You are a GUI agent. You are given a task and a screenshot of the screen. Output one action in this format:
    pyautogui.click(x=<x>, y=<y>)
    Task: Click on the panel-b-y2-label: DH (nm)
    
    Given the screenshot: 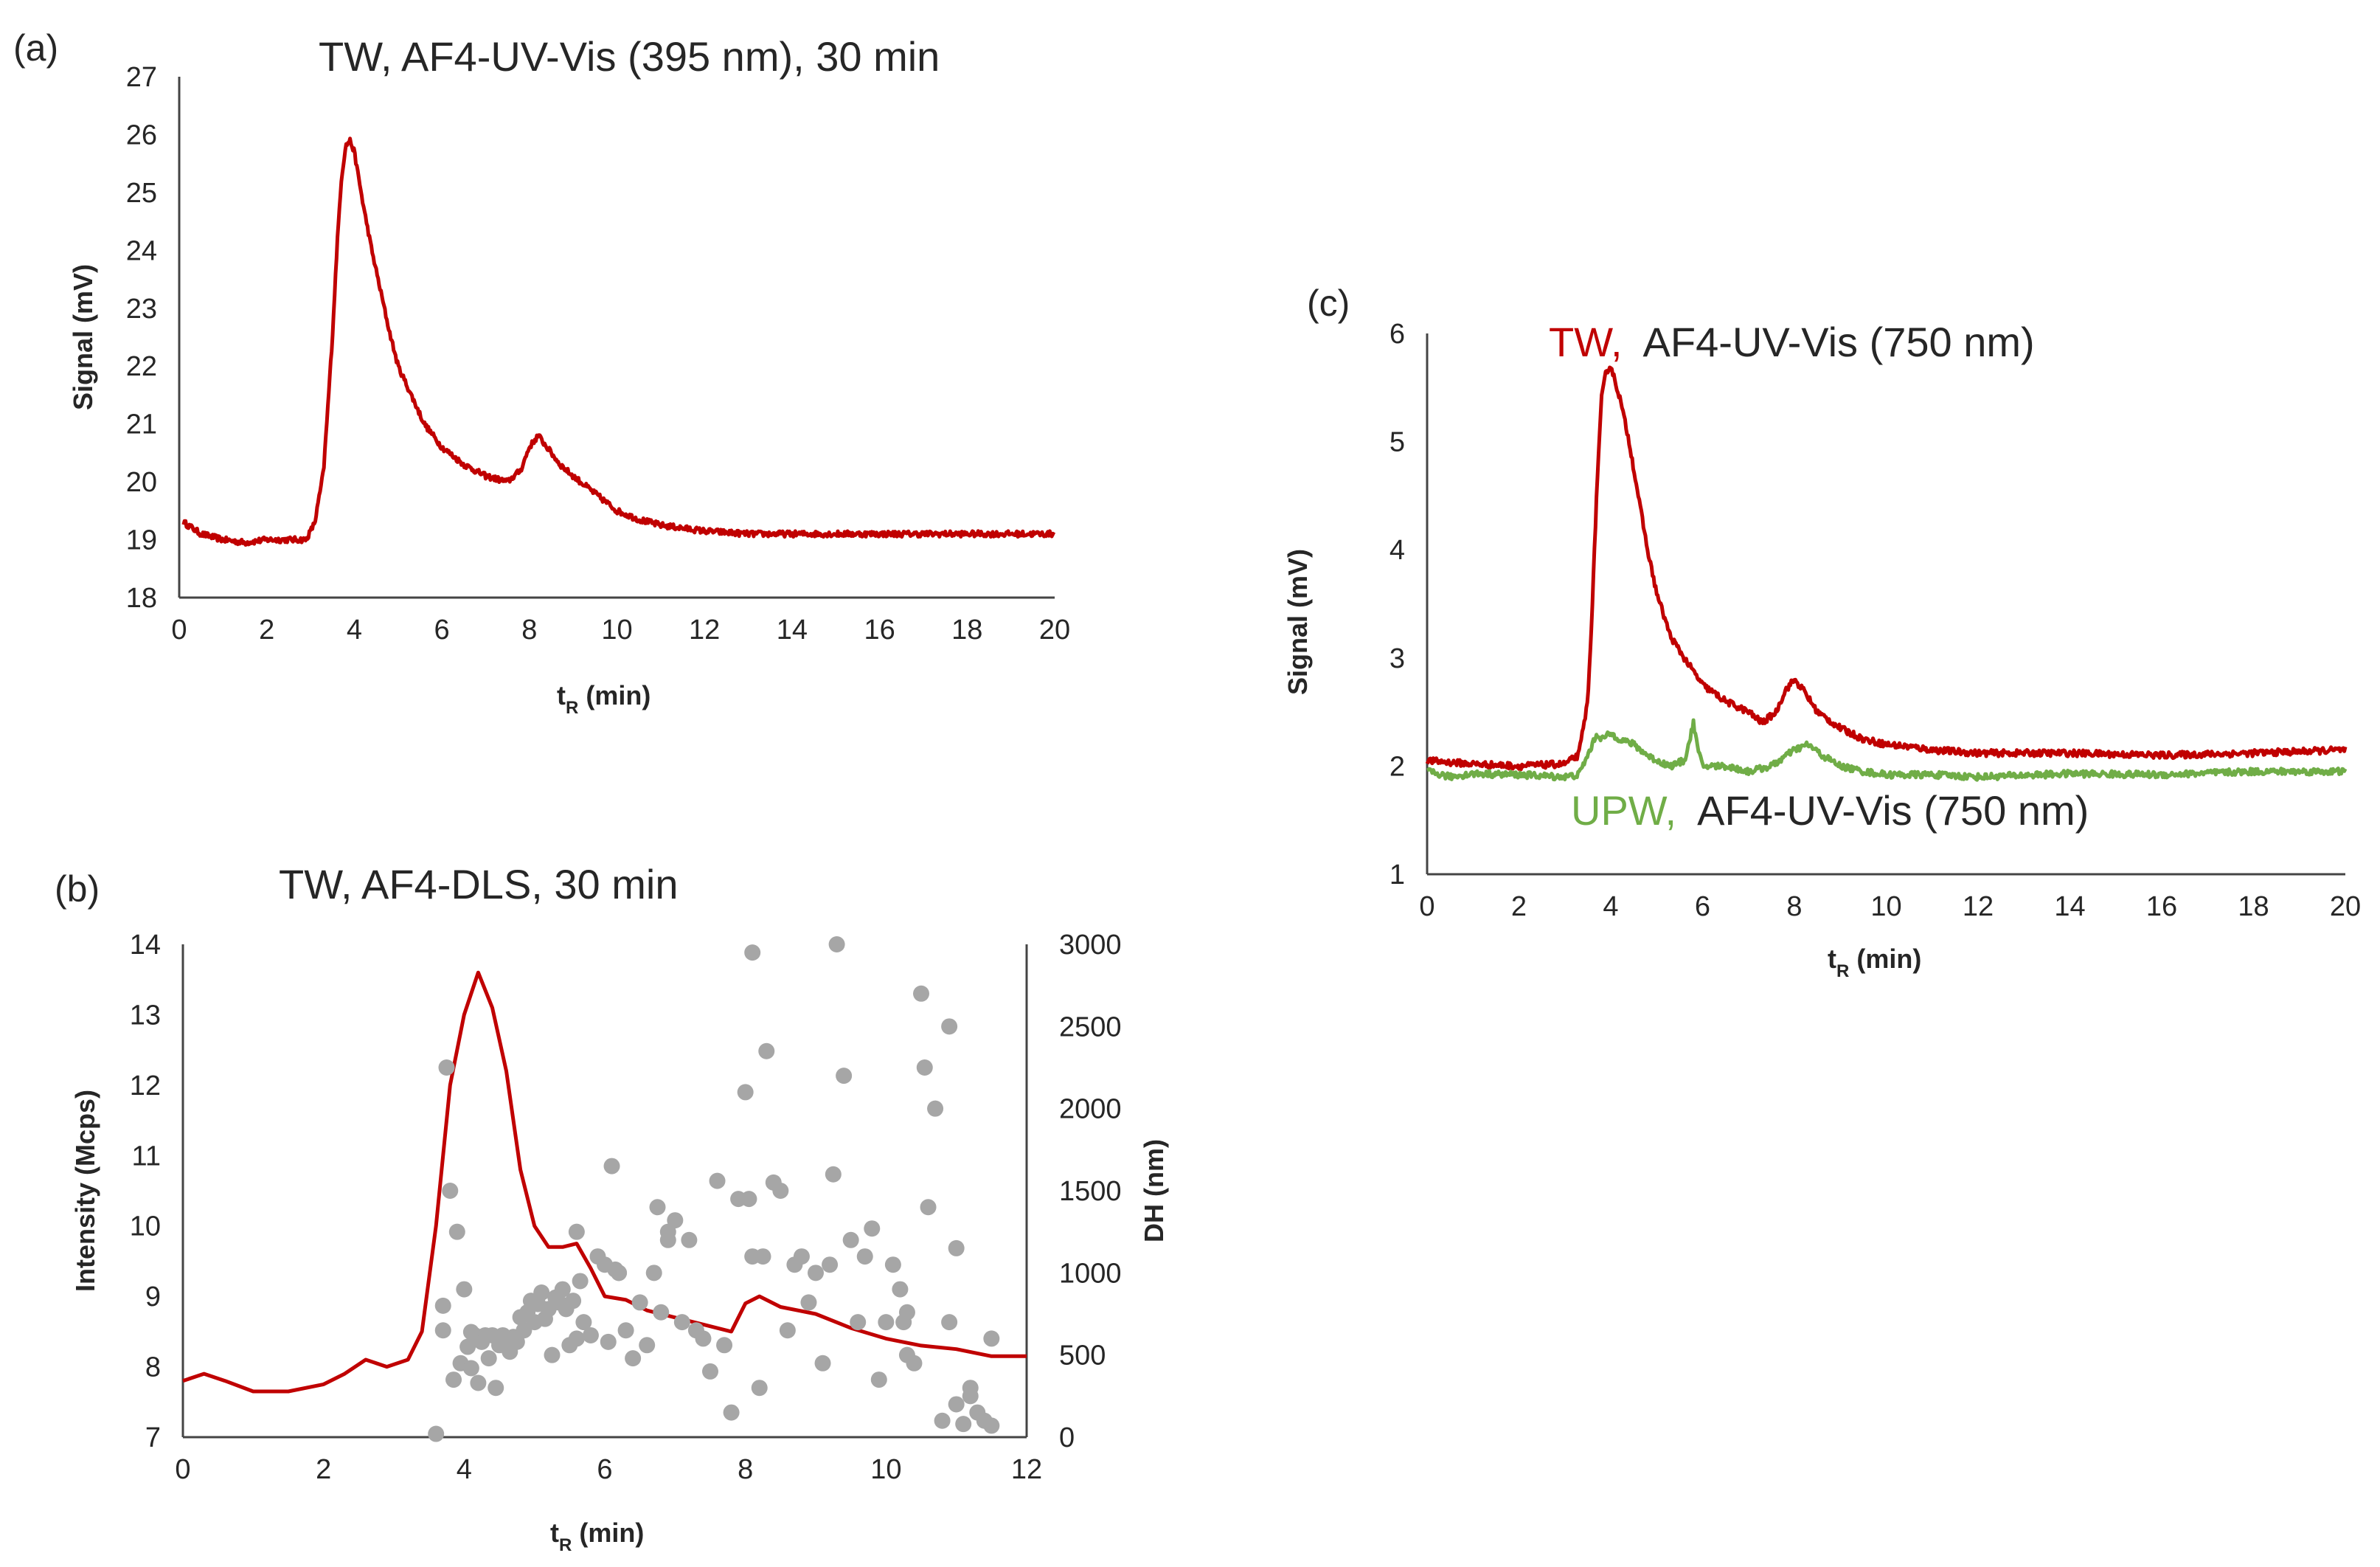 What is the action you would take?
    pyautogui.click(x=1154, y=1190)
    